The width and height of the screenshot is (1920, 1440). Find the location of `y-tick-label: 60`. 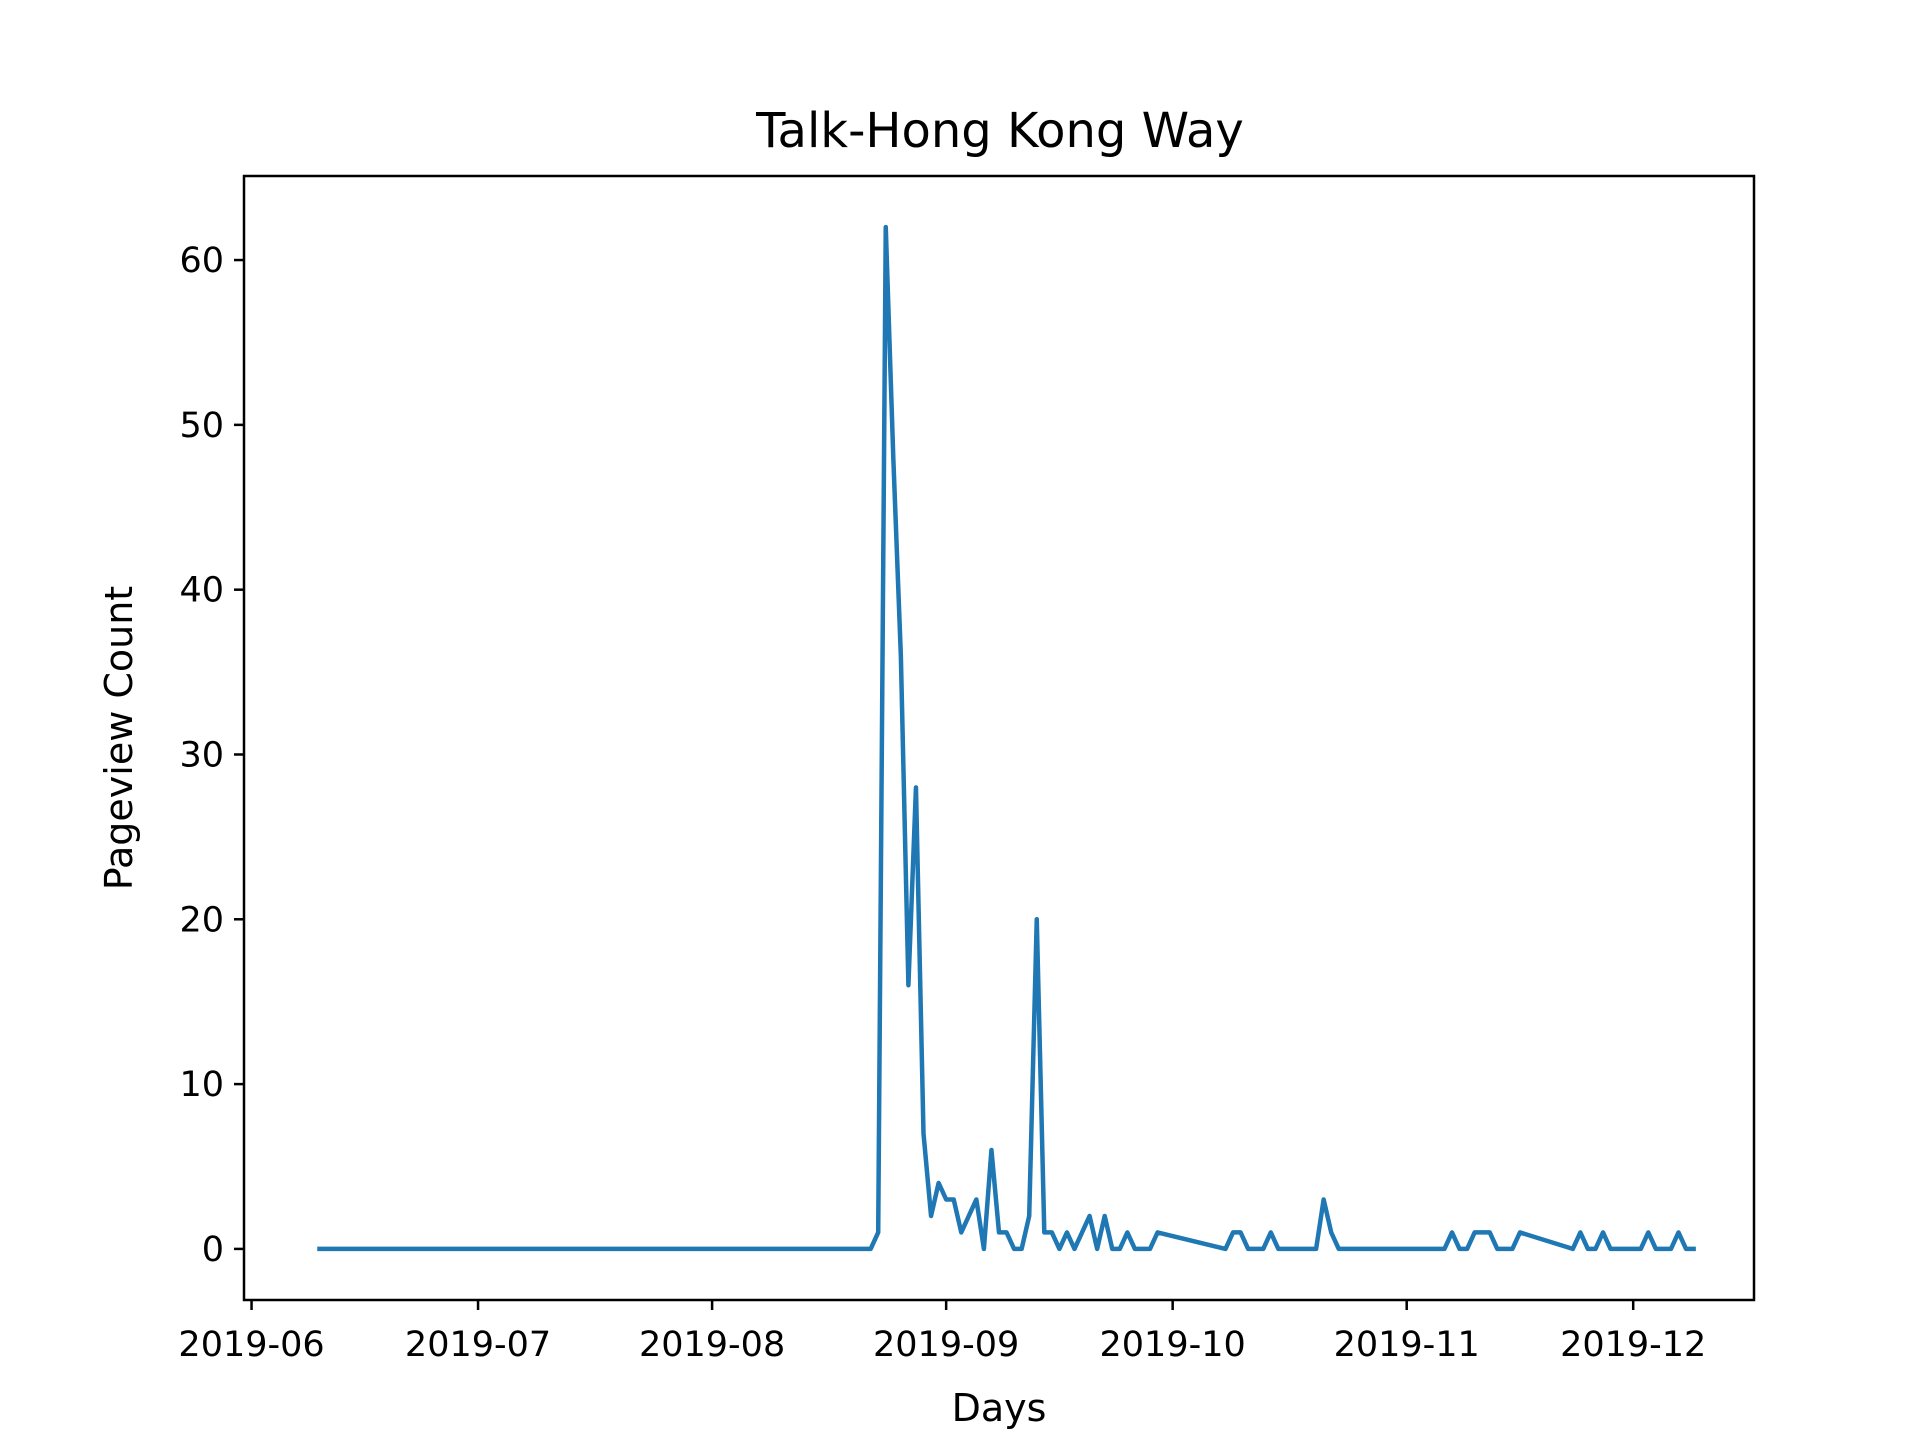

y-tick-label: 60 is located at coordinates (201, 261).